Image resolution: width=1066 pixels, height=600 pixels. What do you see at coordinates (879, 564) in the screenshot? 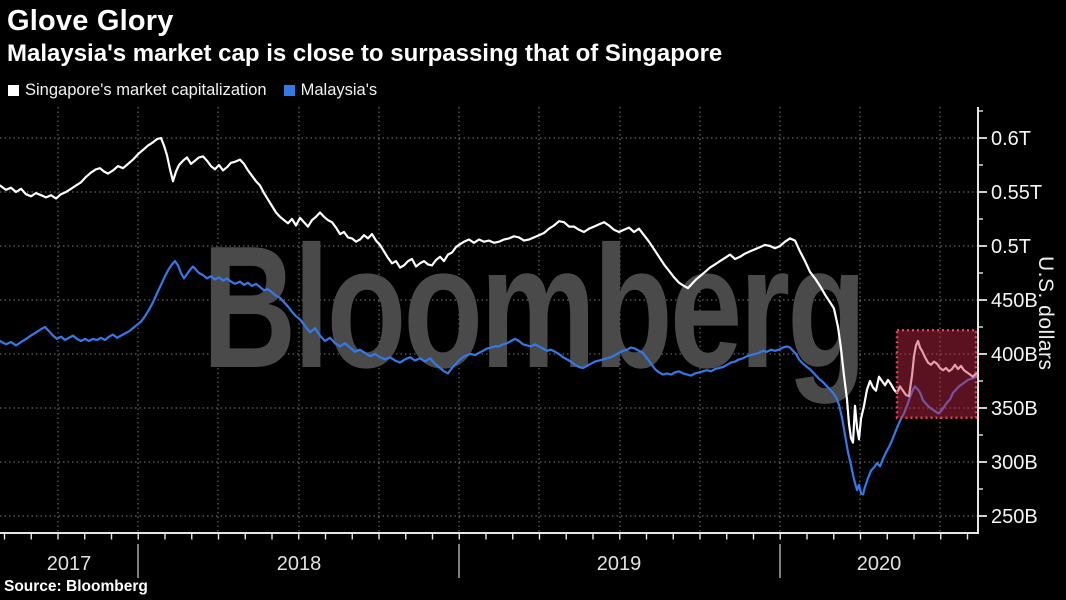
I see `x-year-label: 2020` at bounding box center [879, 564].